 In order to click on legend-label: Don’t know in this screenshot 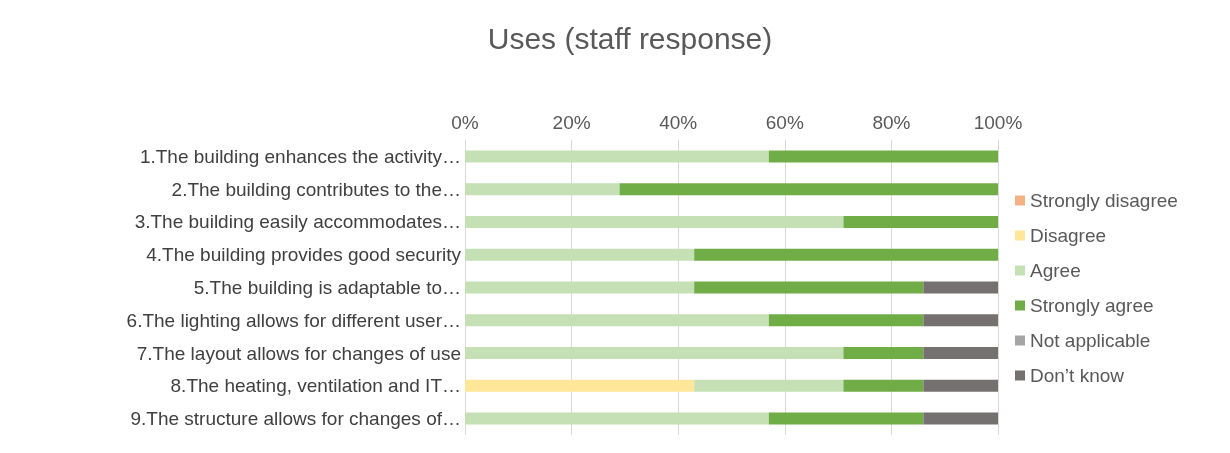, I will do `click(1077, 375)`.